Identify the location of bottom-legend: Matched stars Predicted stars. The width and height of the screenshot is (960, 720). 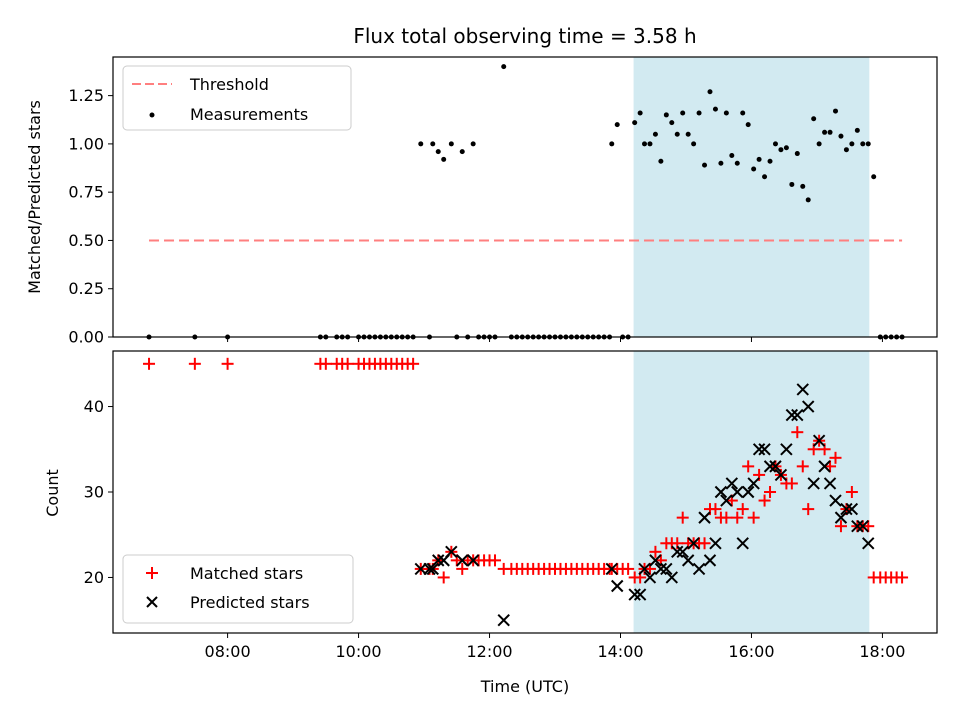
(238, 589).